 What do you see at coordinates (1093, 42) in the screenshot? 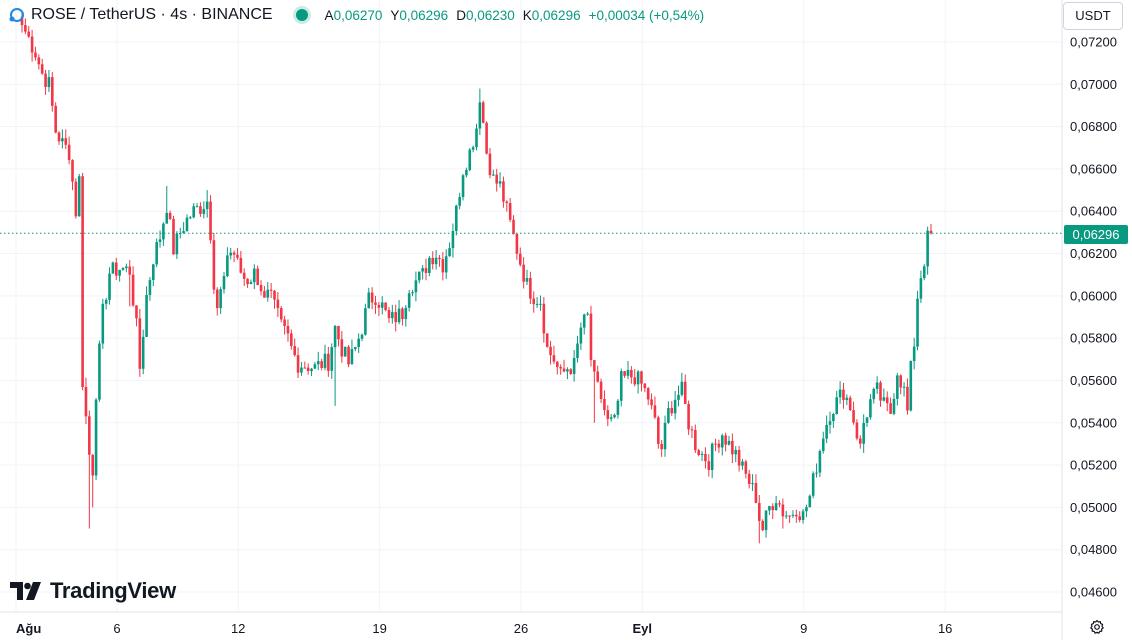
I see `price-tick-label: 0,07200` at bounding box center [1093, 42].